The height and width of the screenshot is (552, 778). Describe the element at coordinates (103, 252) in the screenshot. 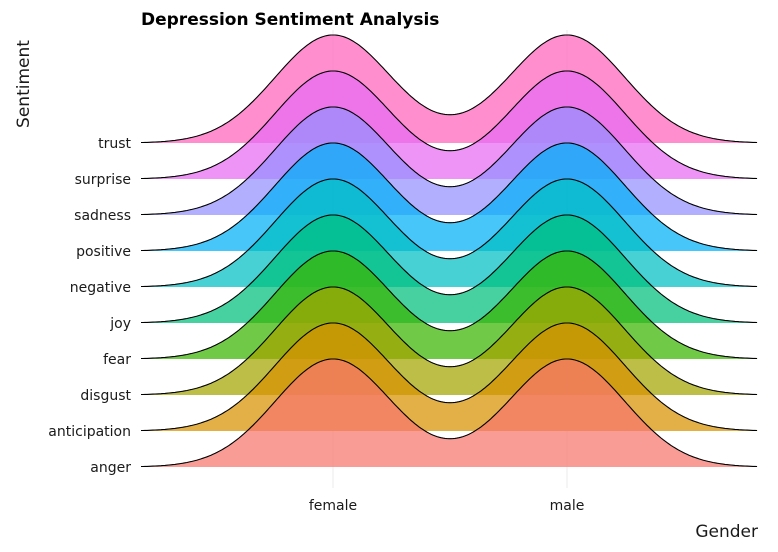

I see `y-tick-positive: positive` at that location.